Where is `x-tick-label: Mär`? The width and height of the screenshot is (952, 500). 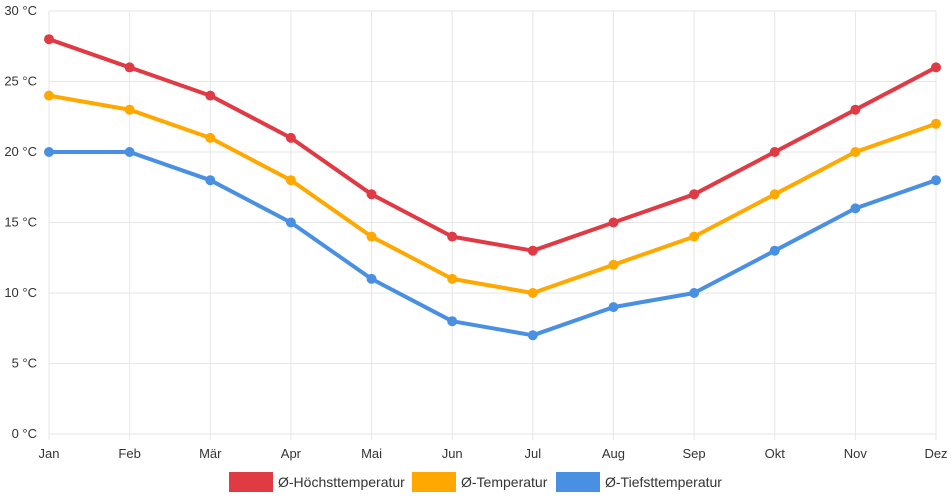 x-tick-label: Mär is located at coordinates (210, 453).